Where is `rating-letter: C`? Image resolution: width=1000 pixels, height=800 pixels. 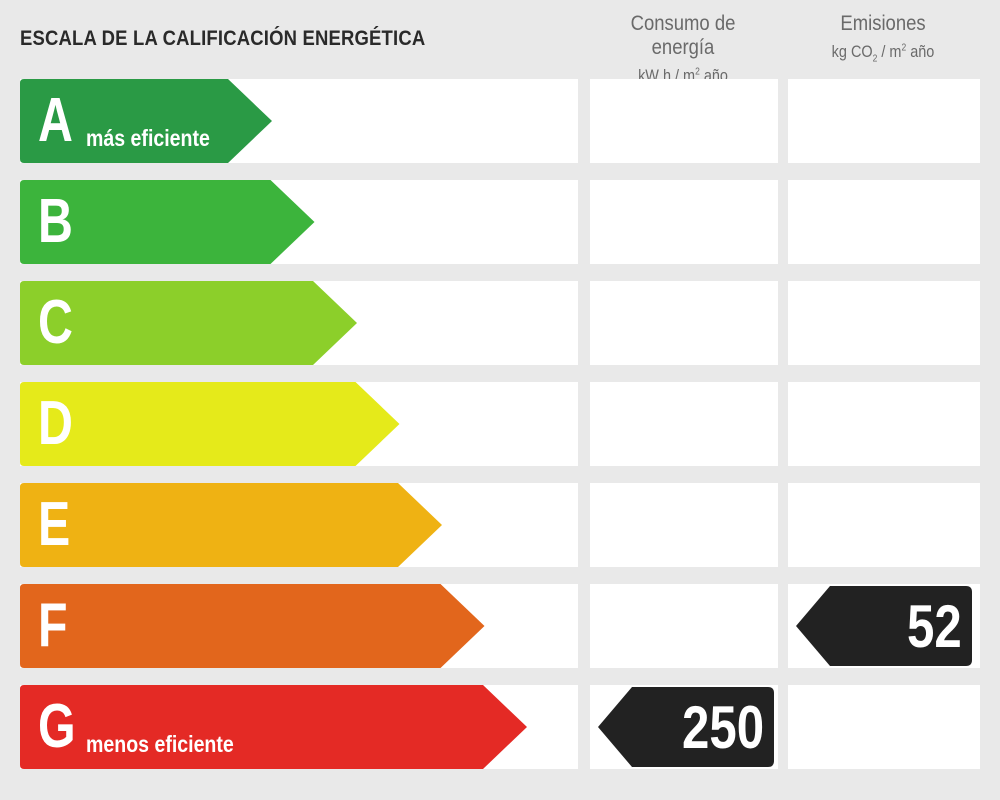 rating-letter: C is located at coordinates (55, 322).